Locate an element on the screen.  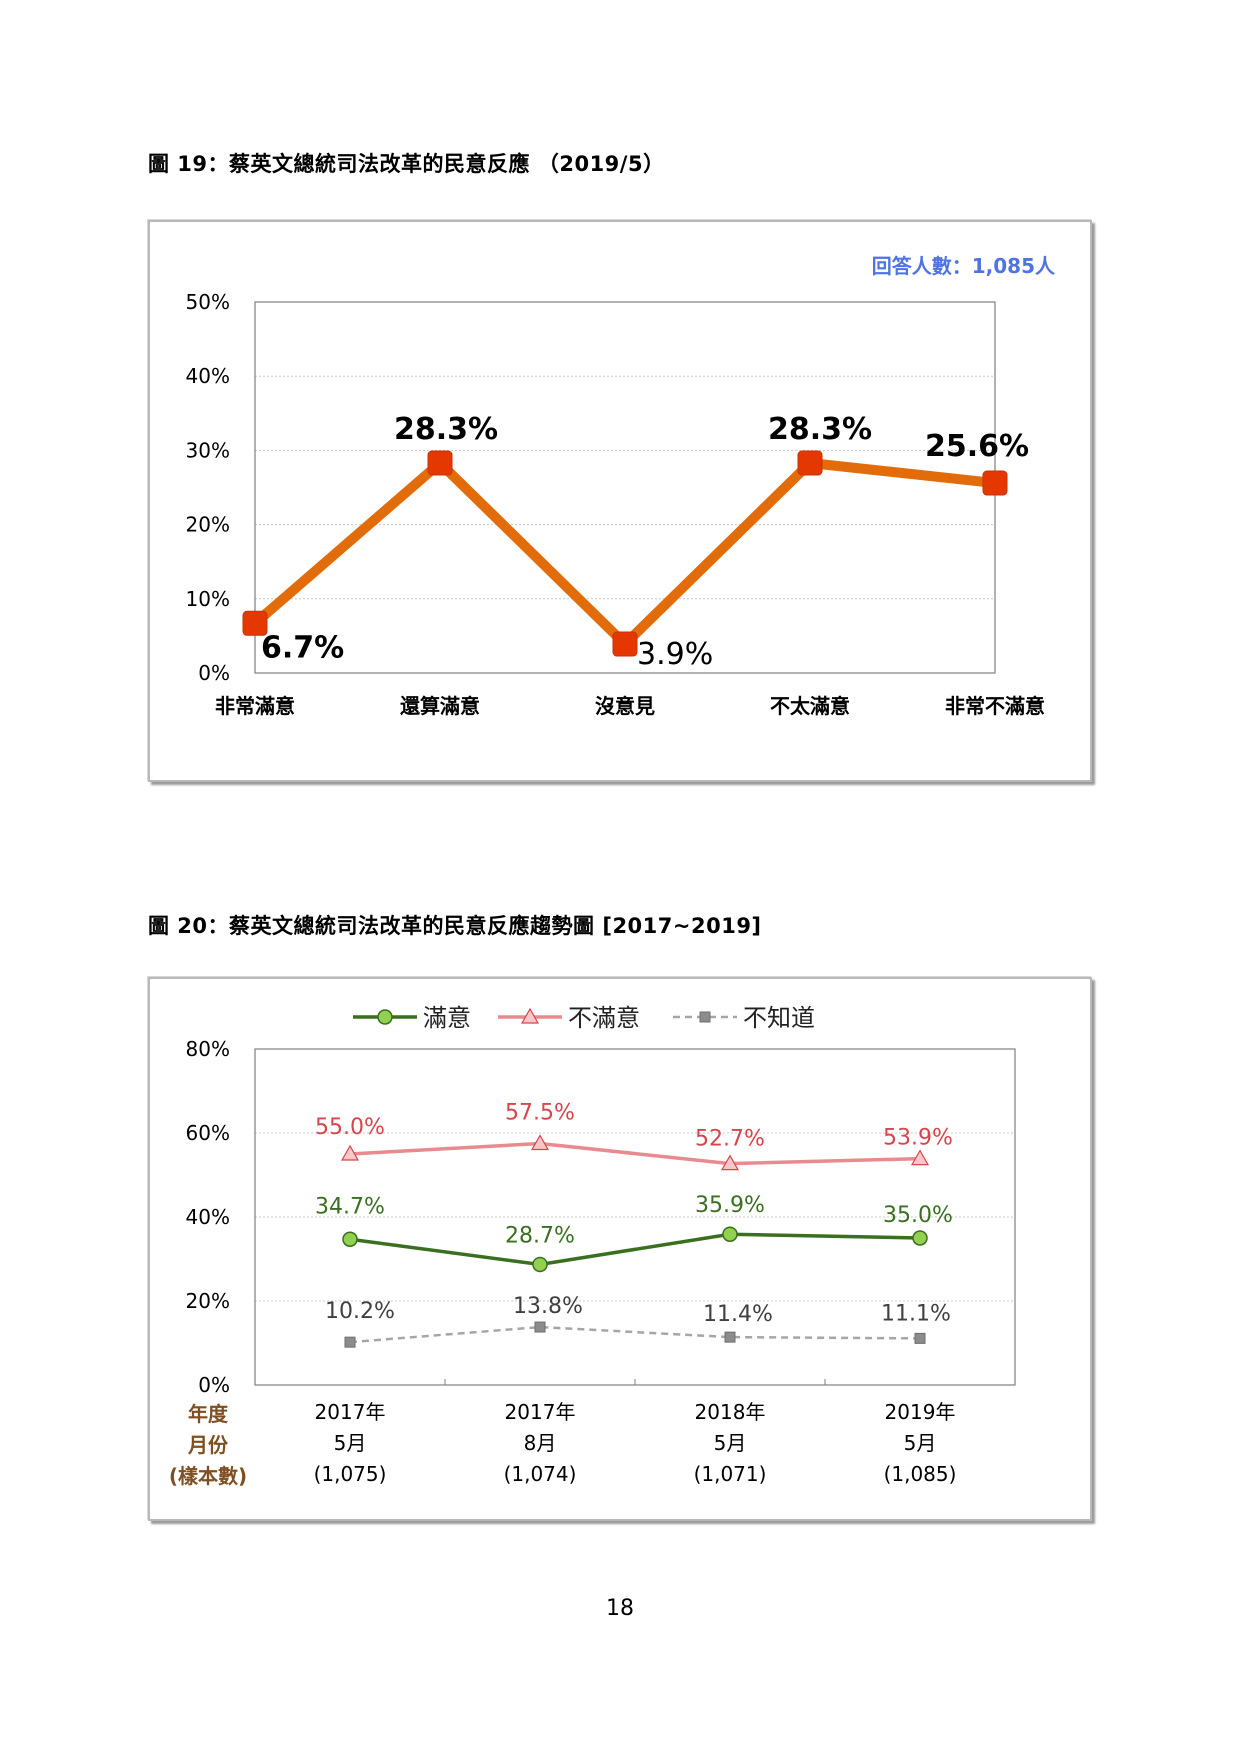
x-tick-label: (1,075) is located at coordinates (350, 1474).